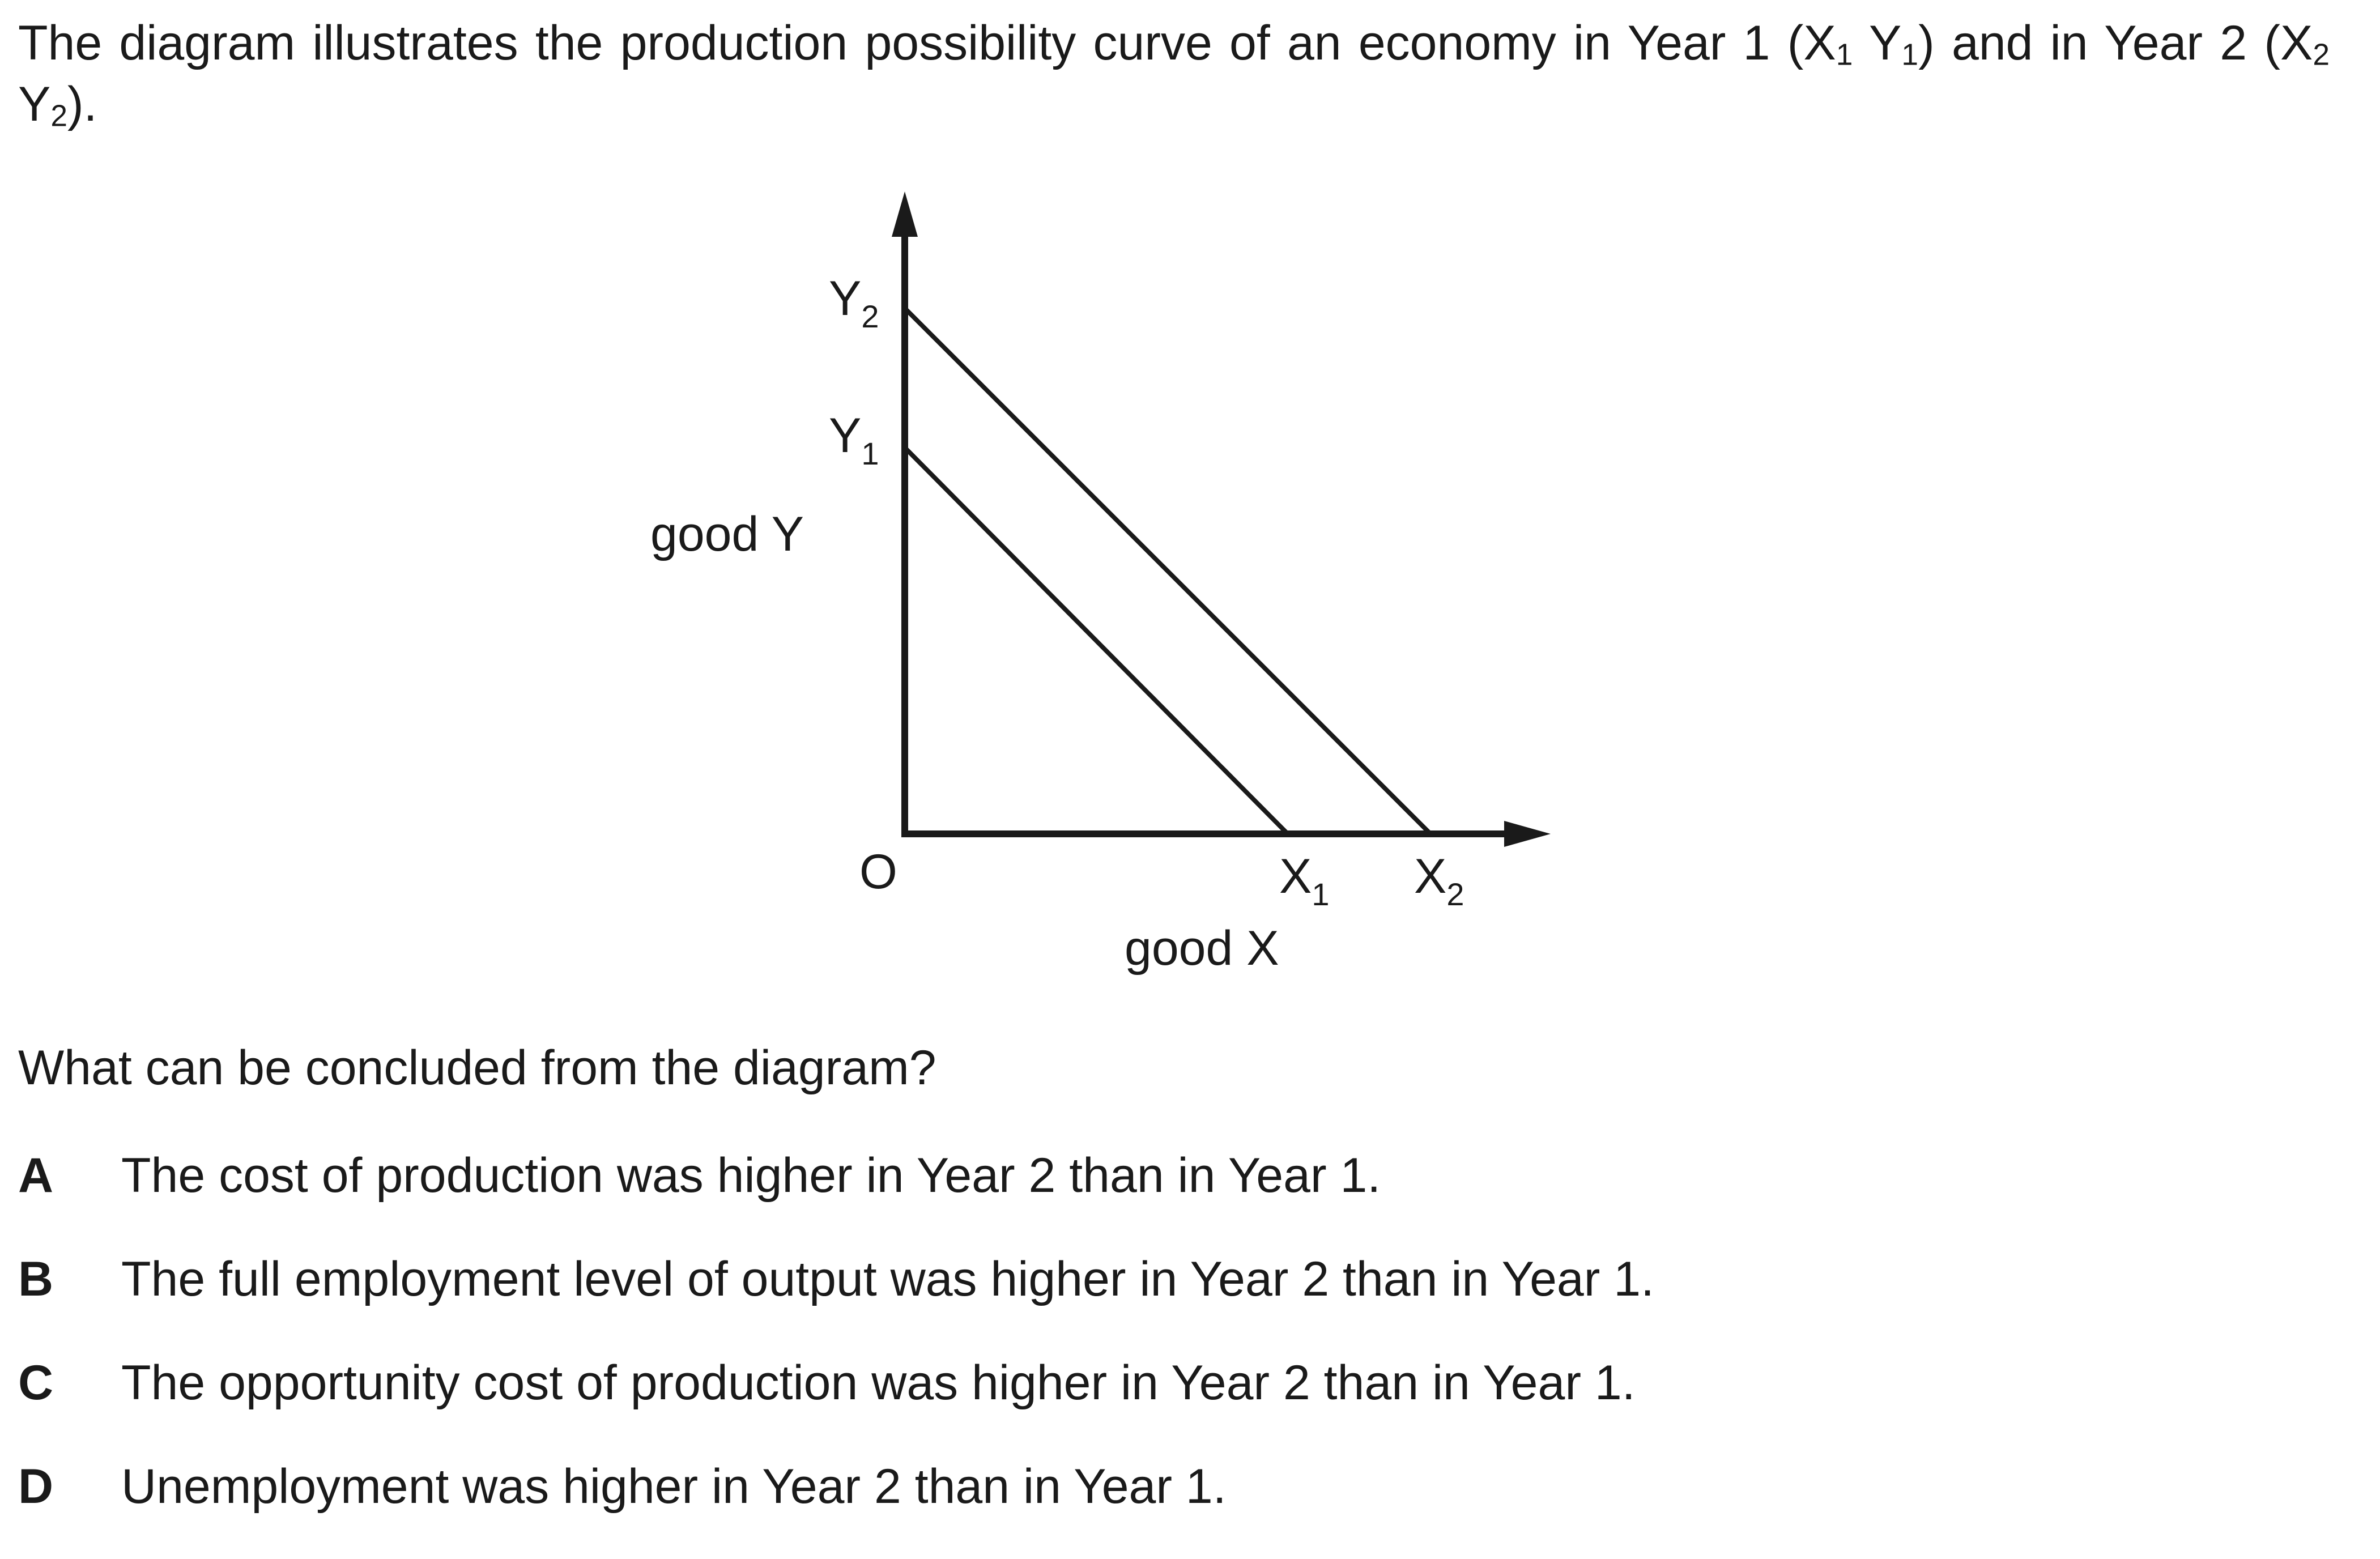 The height and width of the screenshot is (1559, 2380). I want to click on x2-sub: 2, so click(1455, 894).